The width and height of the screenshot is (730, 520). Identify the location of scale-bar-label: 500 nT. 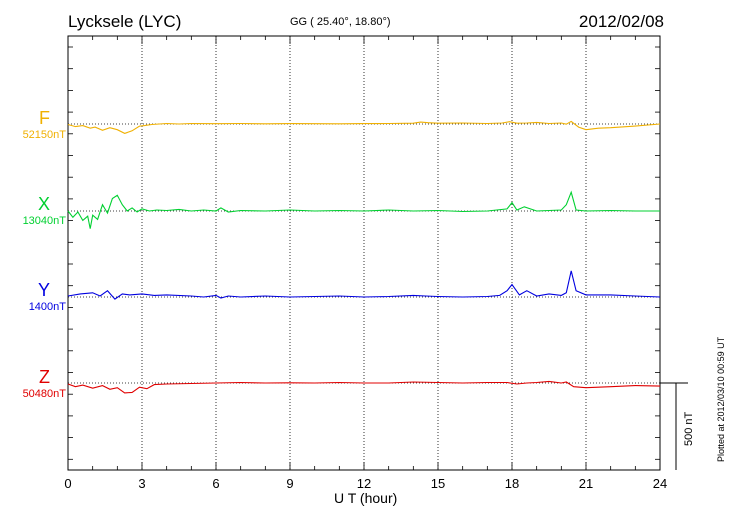
(689, 428).